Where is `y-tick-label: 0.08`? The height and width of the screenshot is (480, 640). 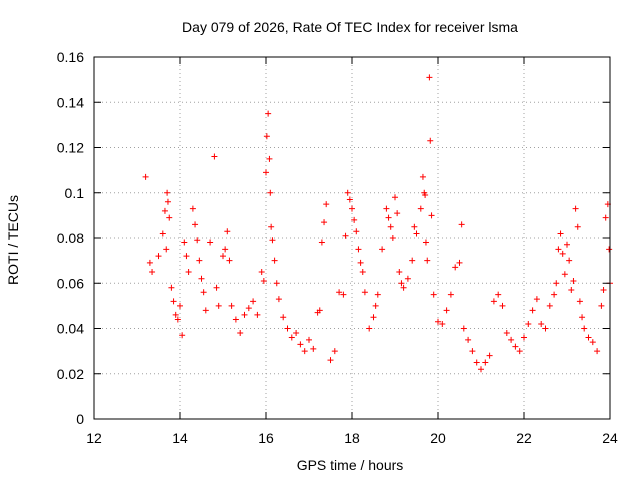
y-tick-label: 0.08 is located at coordinates (70, 238).